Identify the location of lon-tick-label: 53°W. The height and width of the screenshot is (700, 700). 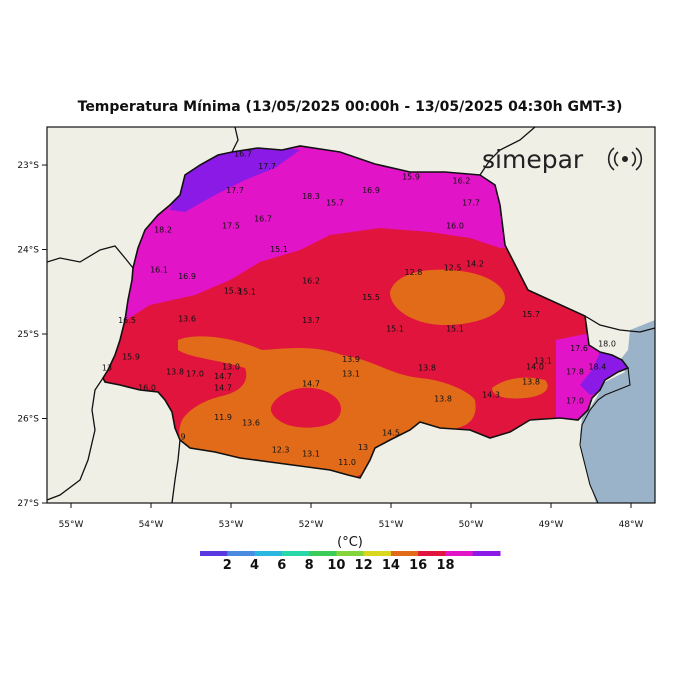
(231, 525).